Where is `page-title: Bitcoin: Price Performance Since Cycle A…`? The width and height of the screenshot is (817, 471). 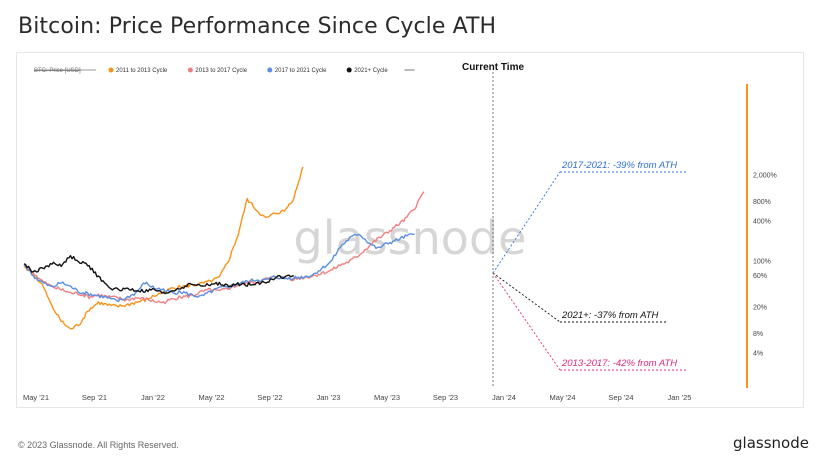
page-title: Bitcoin: Price Performance Since Cycle A… is located at coordinates (257, 26).